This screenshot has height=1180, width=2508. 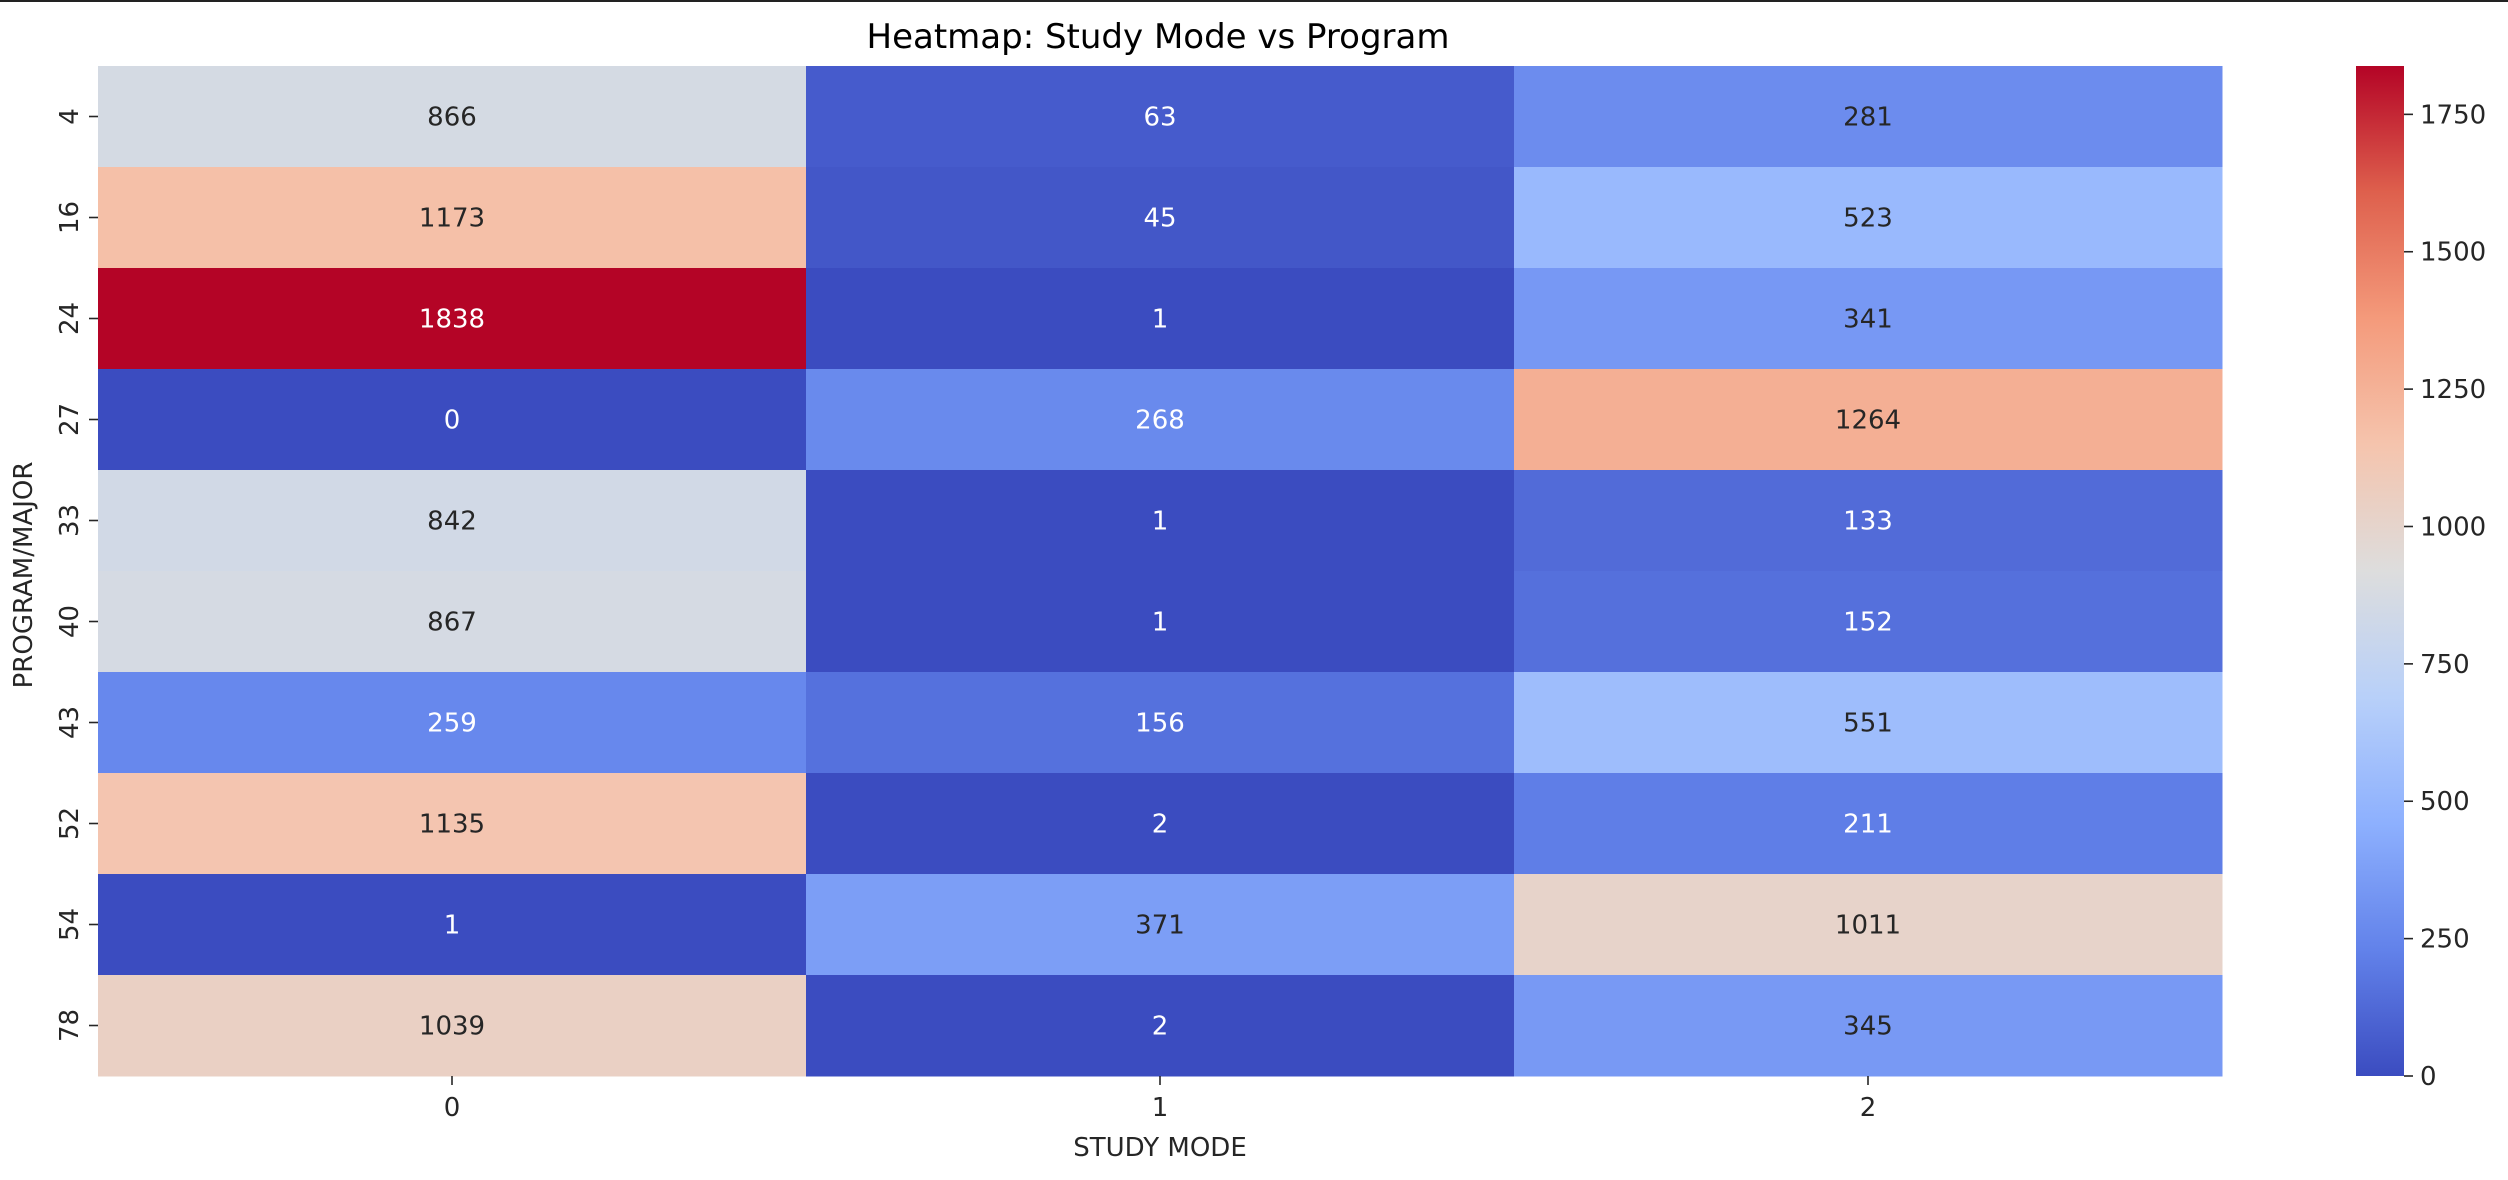 What do you see at coordinates (1868, 1108) in the screenshot?
I see `x-tick-label: 2` at bounding box center [1868, 1108].